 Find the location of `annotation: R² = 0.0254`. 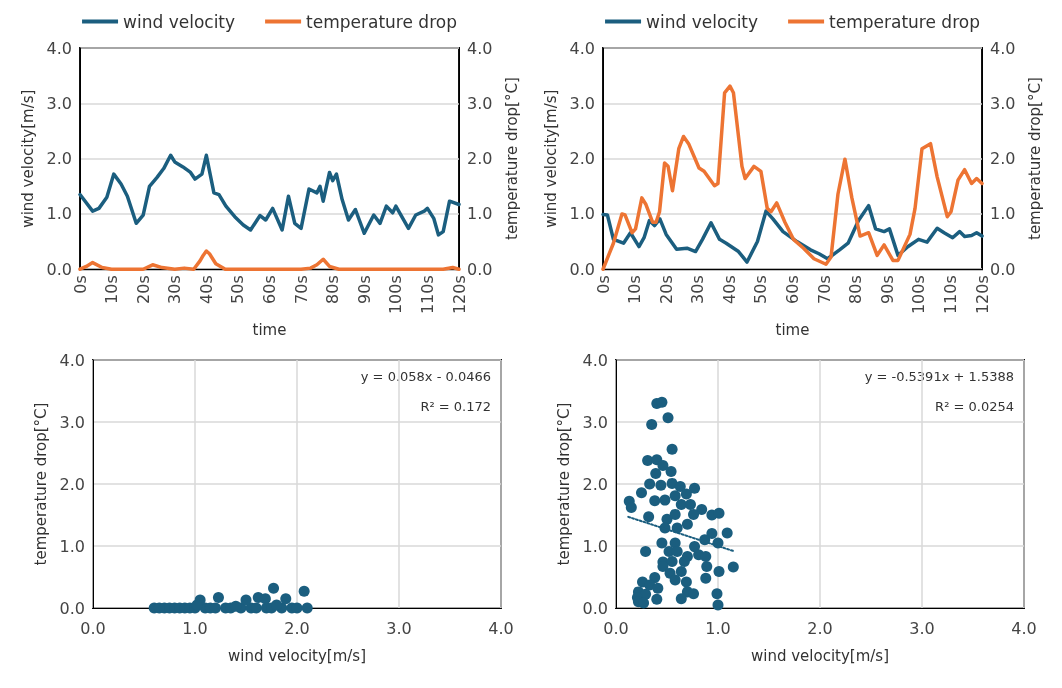

annotation: R² = 0.0254 is located at coordinates (974, 406).